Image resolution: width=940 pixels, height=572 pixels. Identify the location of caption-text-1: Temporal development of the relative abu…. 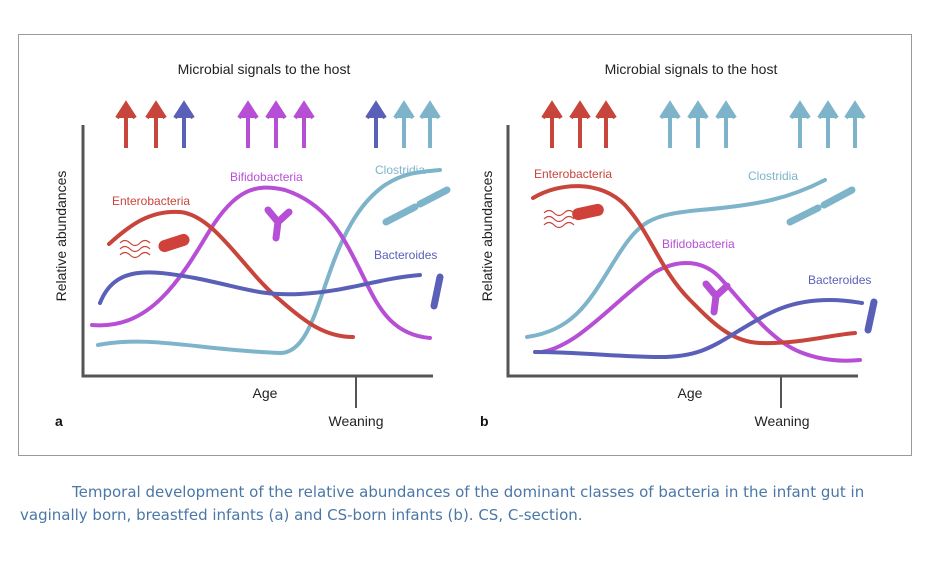
(442, 503).